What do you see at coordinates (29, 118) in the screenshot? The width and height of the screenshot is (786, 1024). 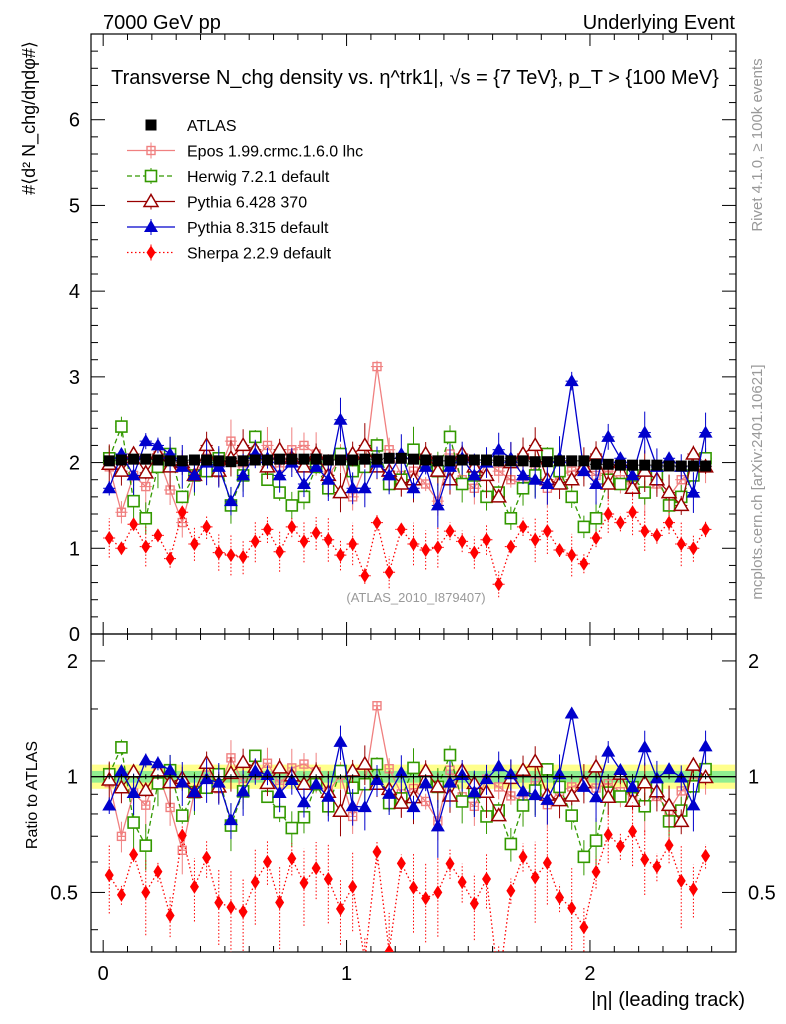 I see `y-axis-label: #⟨d² N_chg/dηdφ#⟩` at bounding box center [29, 118].